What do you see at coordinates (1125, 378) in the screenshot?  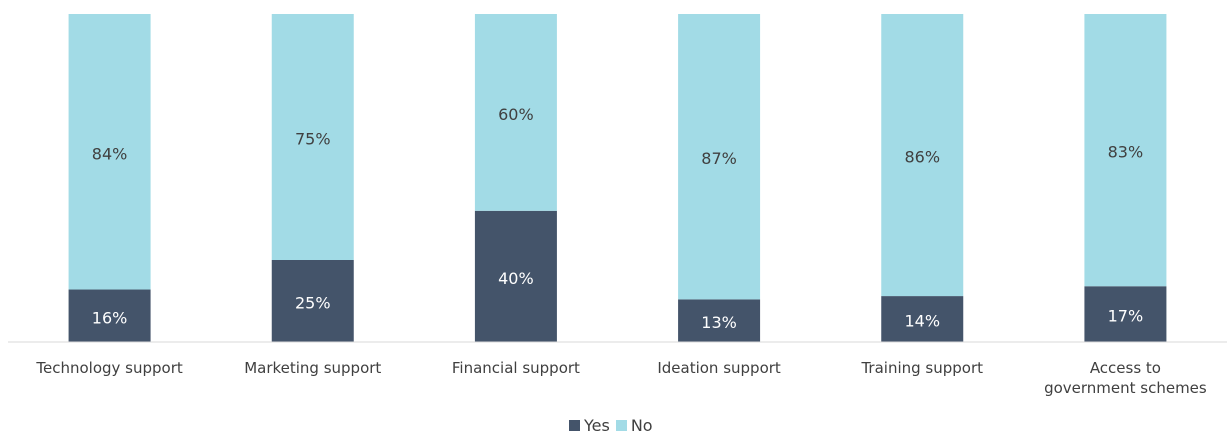 I see `x-tick-label: Access to government schemes` at bounding box center [1125, 378].